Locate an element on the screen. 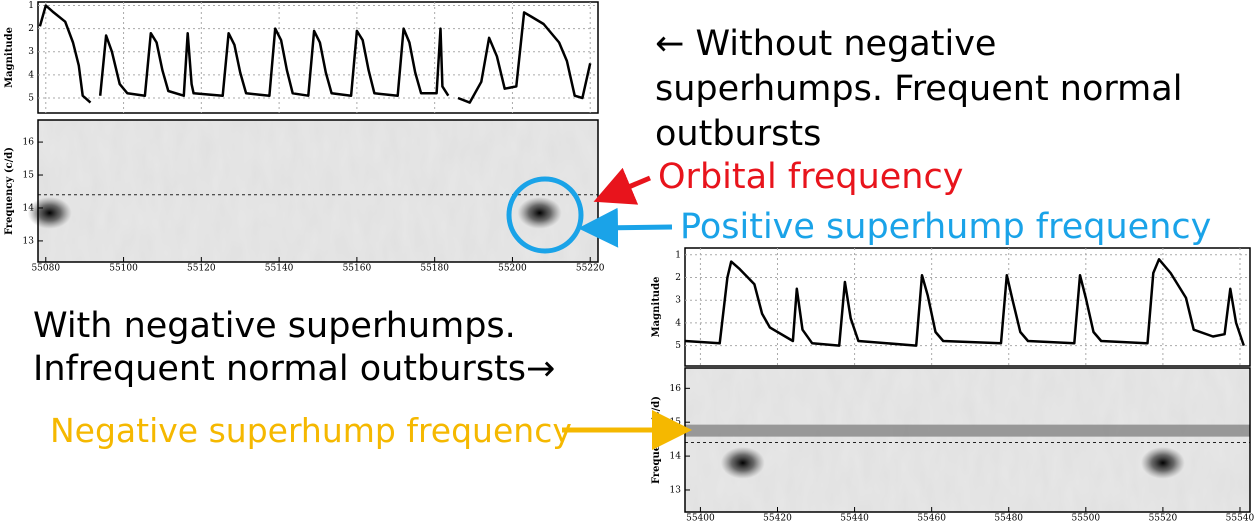  x-tick-label: 55220 is located at coordinates (590, 269).